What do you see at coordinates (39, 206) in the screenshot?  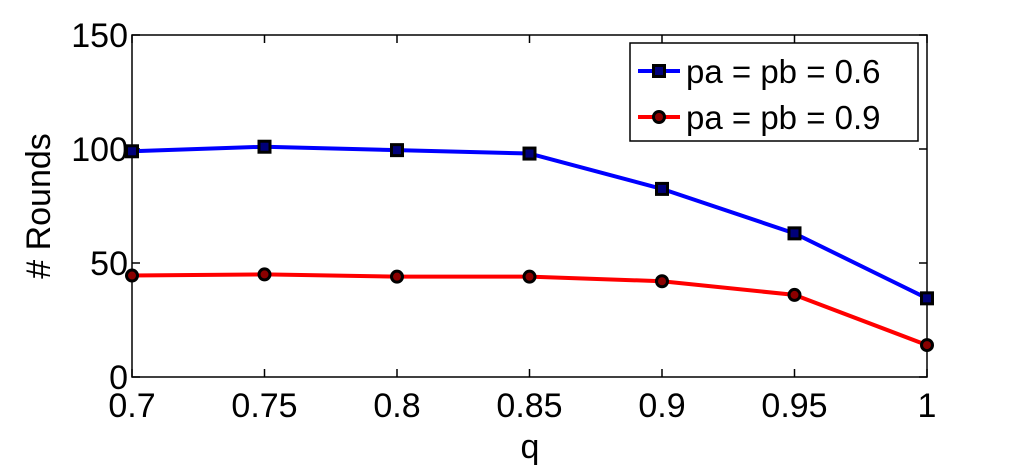 I see `y-axis-label: # Rounds` at bounding box center [39, 206].